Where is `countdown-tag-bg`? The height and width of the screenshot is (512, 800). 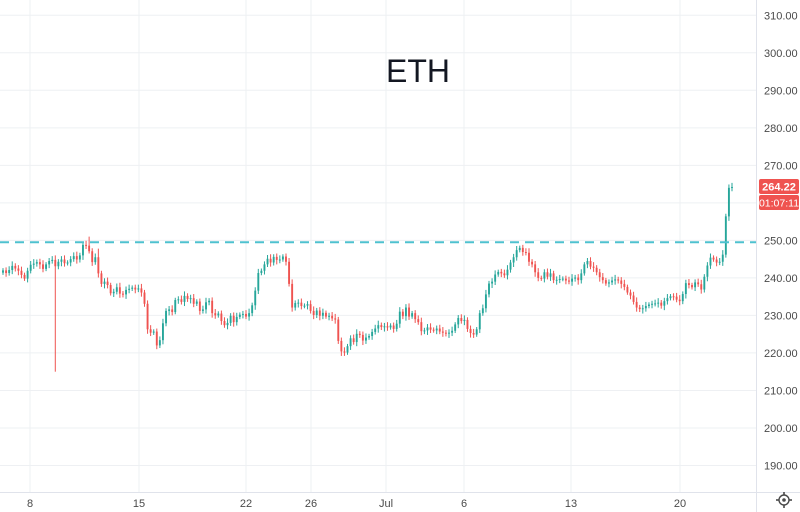 countdown-tag-bg is located at coordinates (779, 203).